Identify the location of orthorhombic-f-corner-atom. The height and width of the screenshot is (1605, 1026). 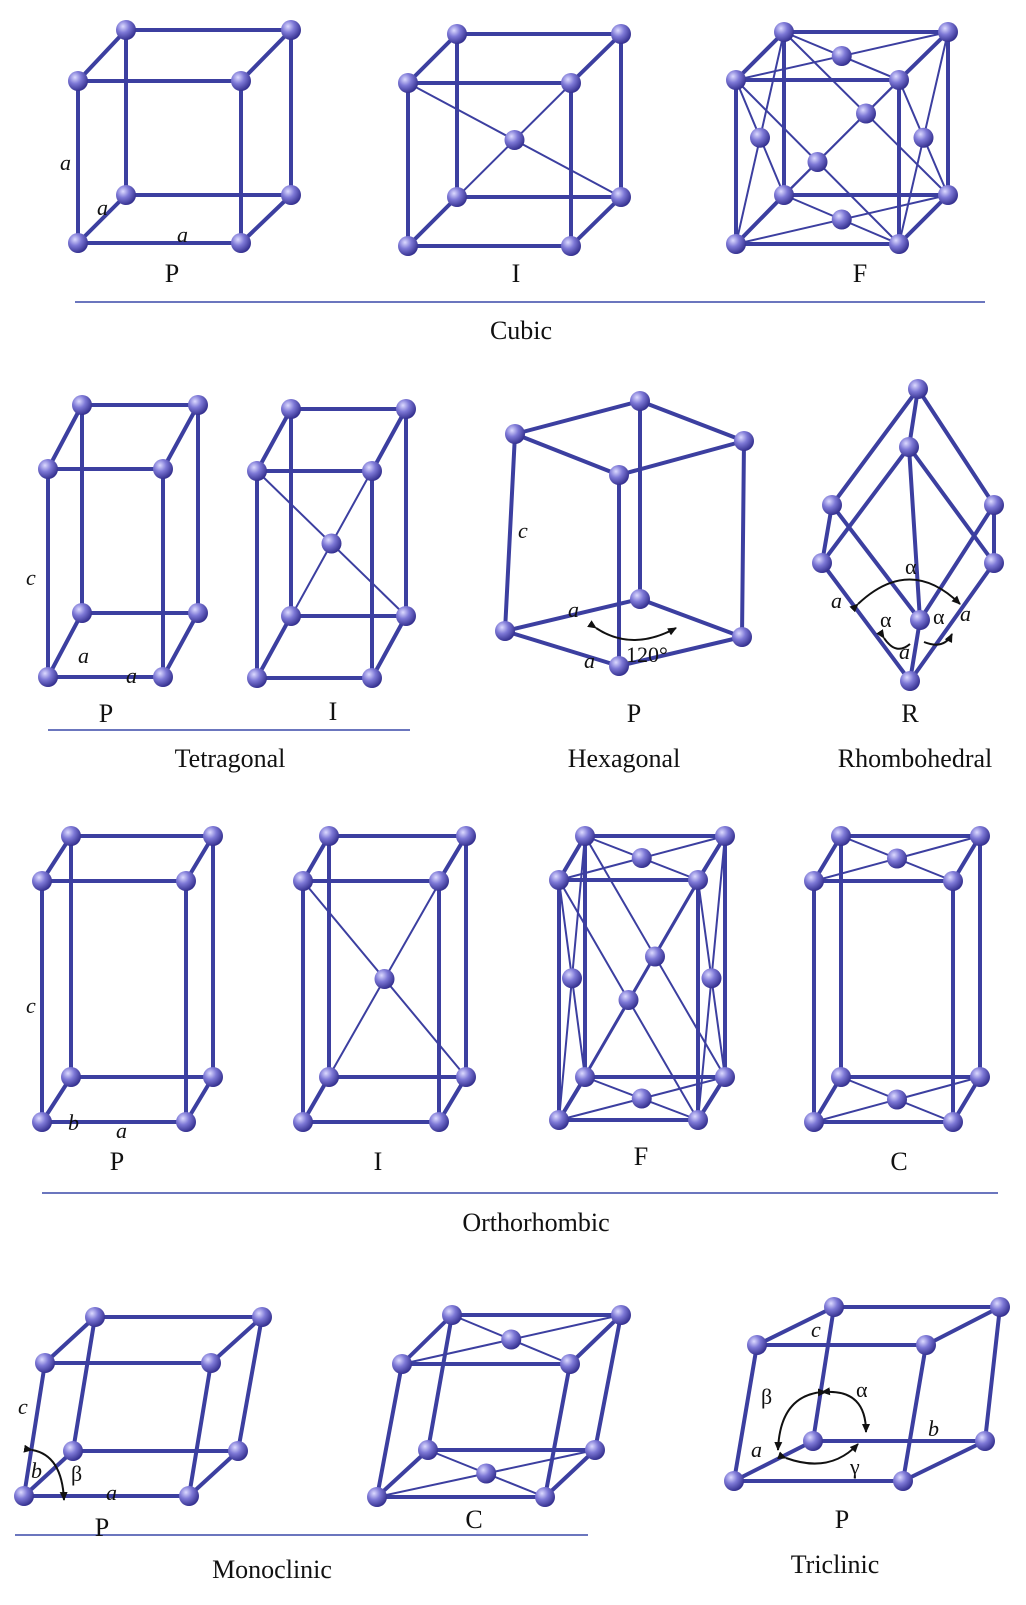
(725, 1077).